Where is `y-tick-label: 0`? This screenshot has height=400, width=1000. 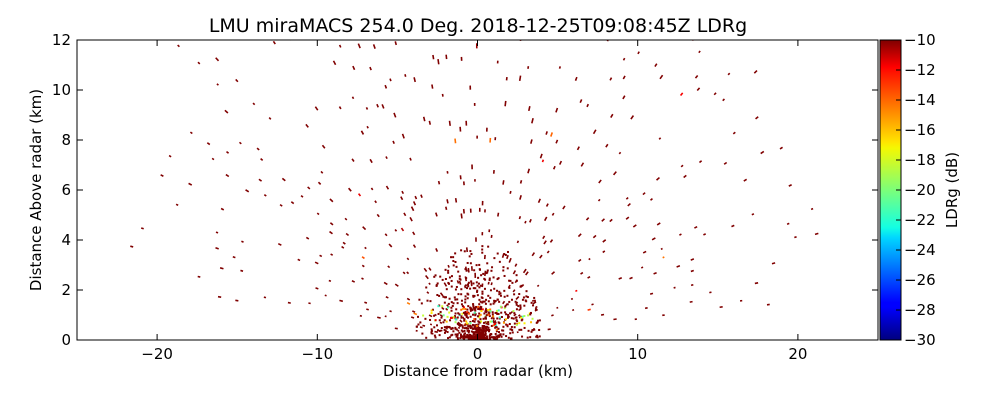
y-tick-label: 0 is located at coordinates (66, 340).